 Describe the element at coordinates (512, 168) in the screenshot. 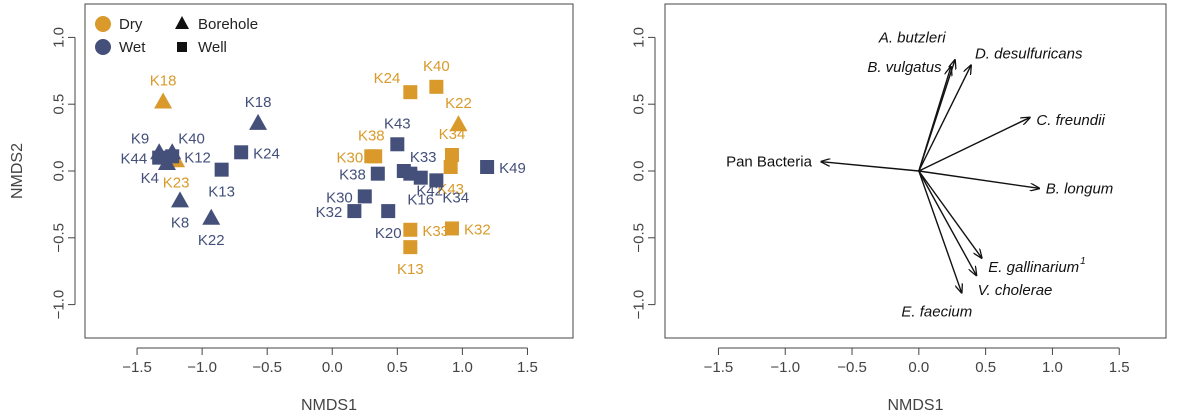

I see `data-point-label: K49` at that location.